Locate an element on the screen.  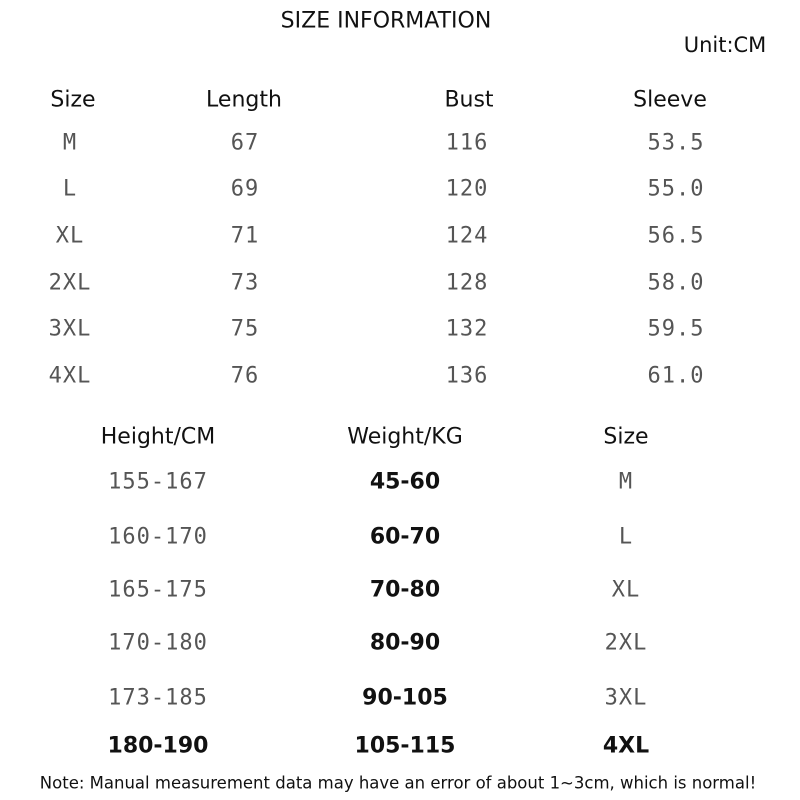
cell: 75 is located at coordinates (245, 329).